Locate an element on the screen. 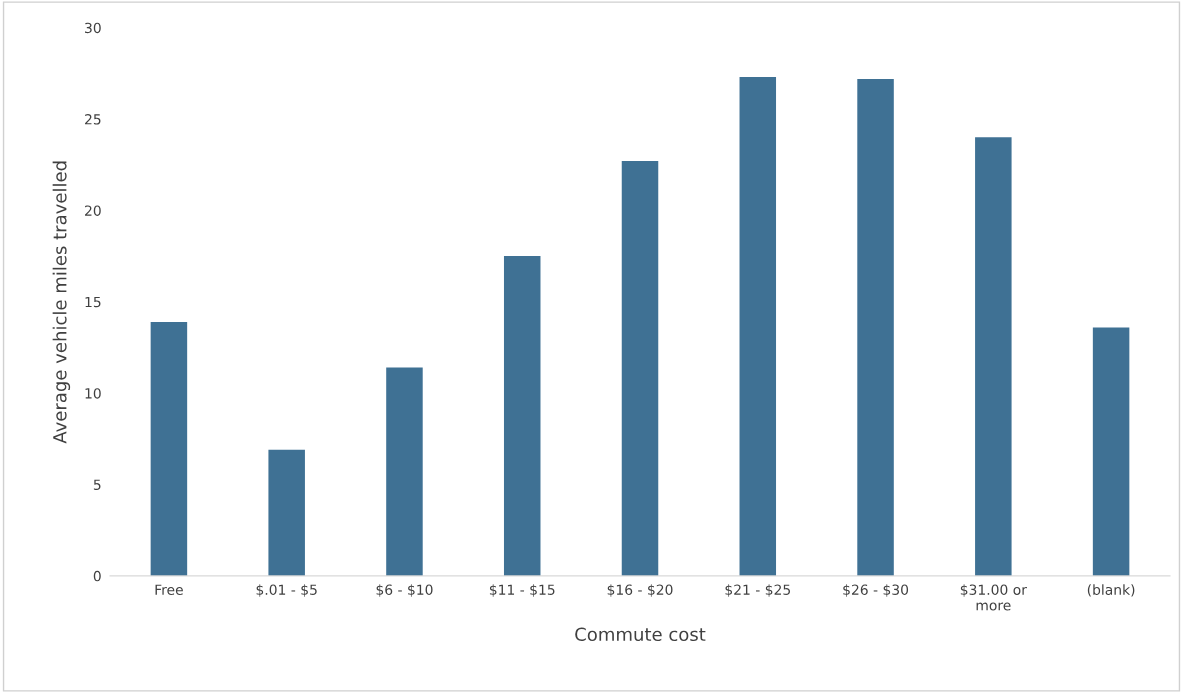 The height and width of the screenshot is (693, 1183). x-tick-label: $21 - $25 is located at coordinates (757, 590).